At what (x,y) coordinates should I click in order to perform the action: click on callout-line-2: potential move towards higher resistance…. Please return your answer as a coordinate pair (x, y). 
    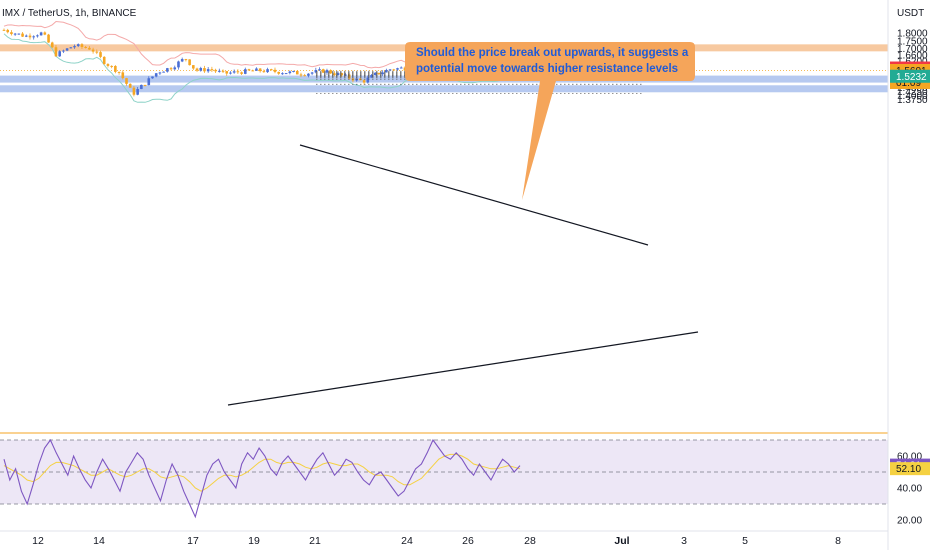
    Looking at the image, I should click on (547, 69).